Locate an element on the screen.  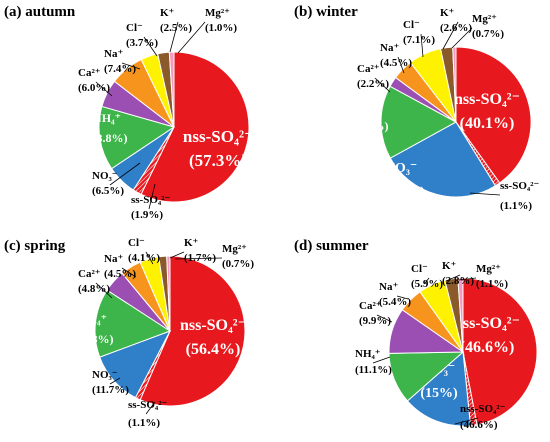
pie-chart: nss-SO₄²⁻(46.6%)NO₃⁻(15%) is located at coordinates (463, 352).